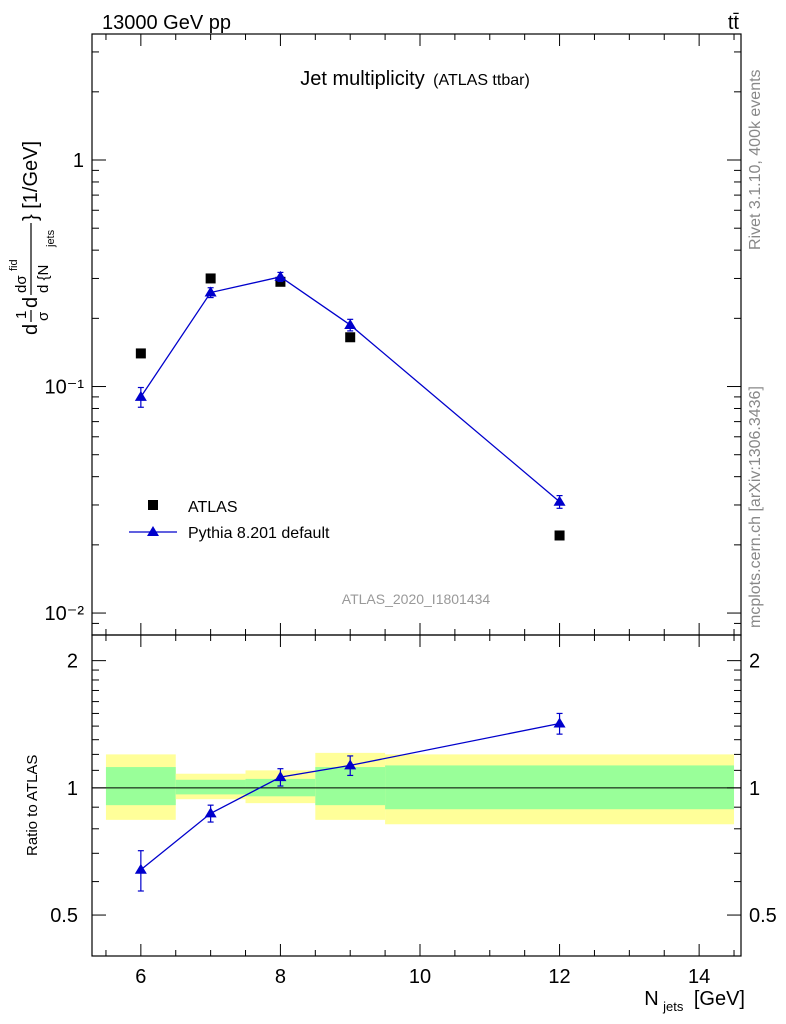 The height and width of the screenshot is (1024, 786). I want to click on y-label-d1: d, so click(31, 329).